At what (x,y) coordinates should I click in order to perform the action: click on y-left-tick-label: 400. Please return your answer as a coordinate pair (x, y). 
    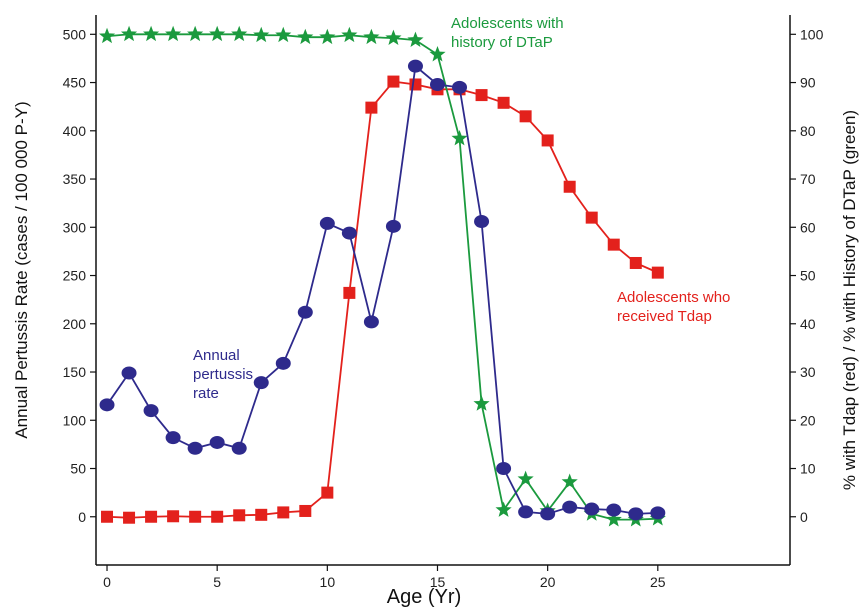
    Looking at the image, I should click on (75, 131).